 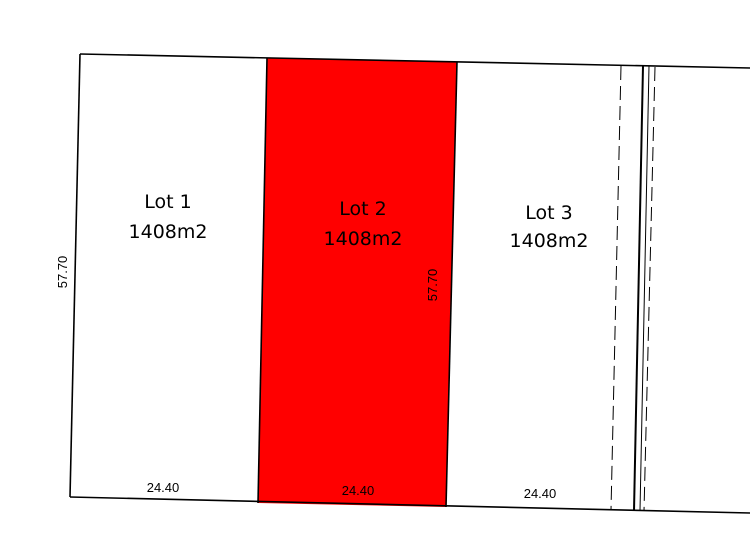 I want to click on top-boundary, so click(x=414, y=61).